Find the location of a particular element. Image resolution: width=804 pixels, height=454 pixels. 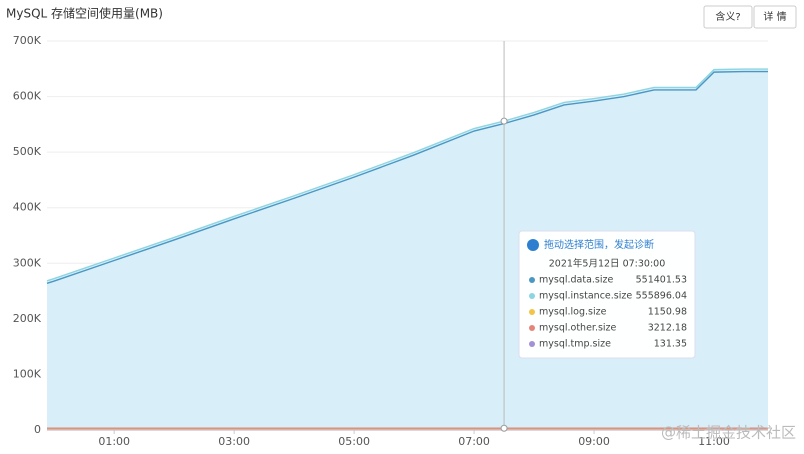

info-icon is located at coordinates (533, 245).